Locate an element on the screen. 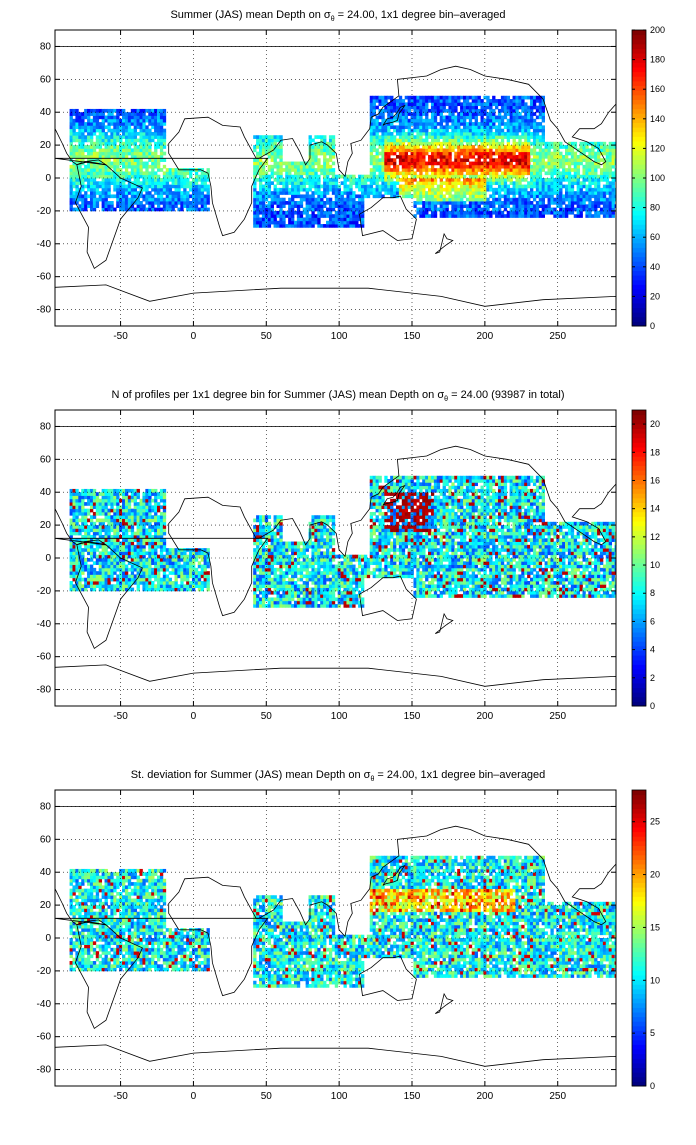  y-tick-label: -80 is located at coordinates (44, 310).